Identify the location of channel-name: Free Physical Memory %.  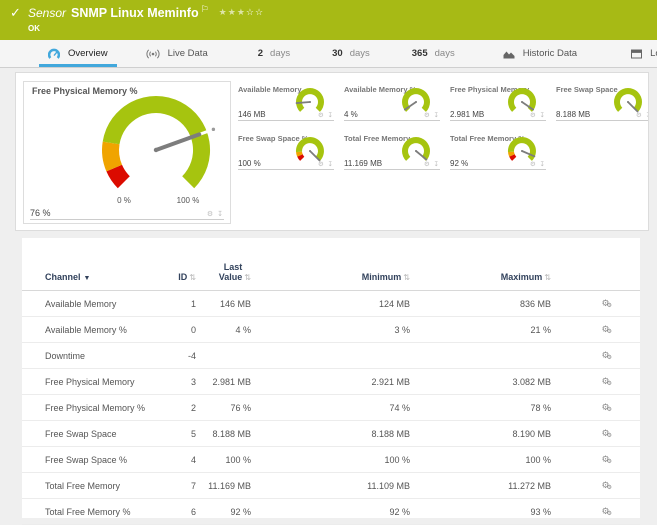
(87, 407).